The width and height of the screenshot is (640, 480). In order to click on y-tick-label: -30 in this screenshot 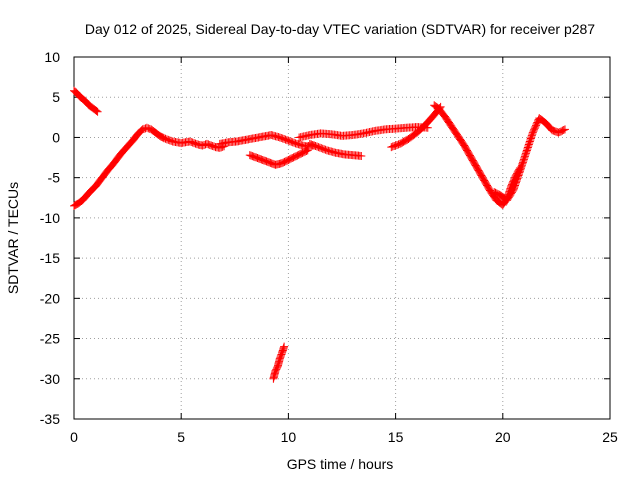, I will do `click(50, 379)`.